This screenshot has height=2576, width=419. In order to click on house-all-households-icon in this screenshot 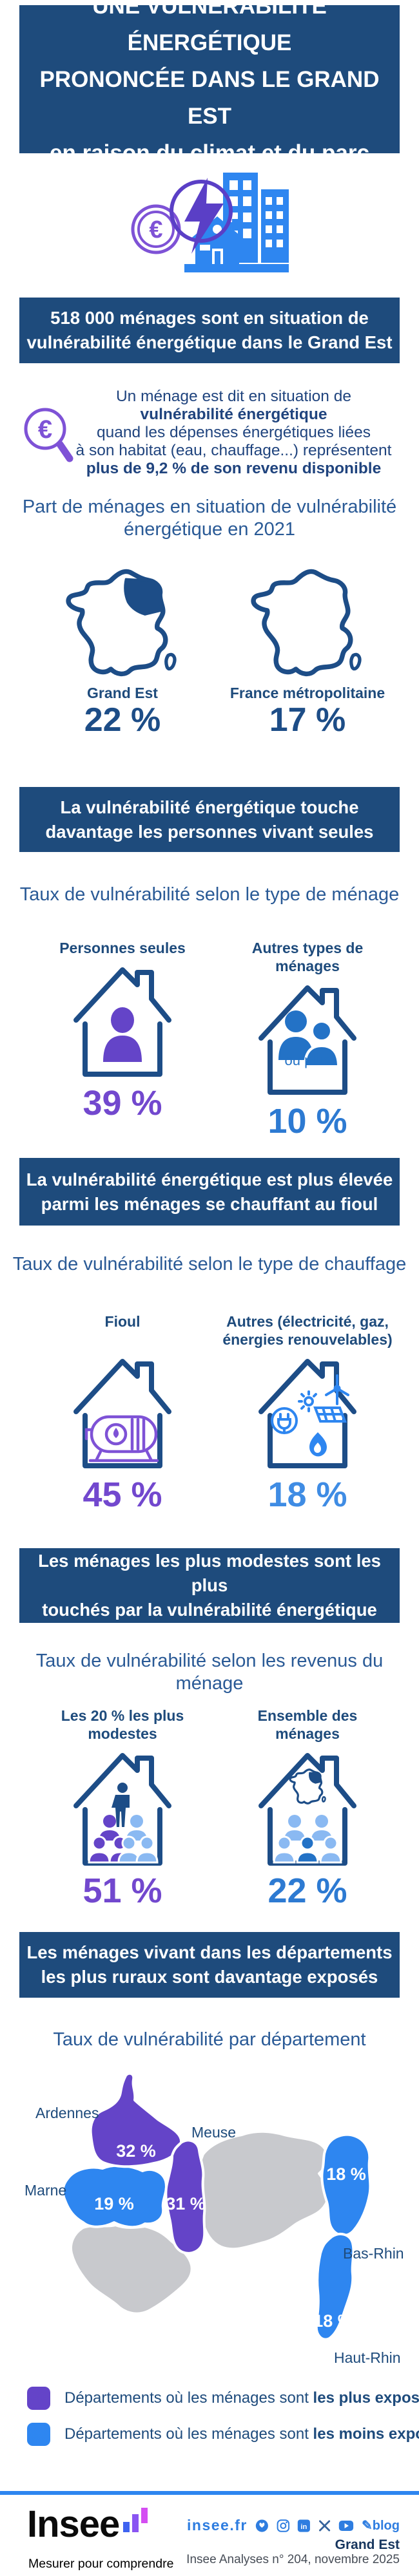, I will do `click(307, 1810)`.